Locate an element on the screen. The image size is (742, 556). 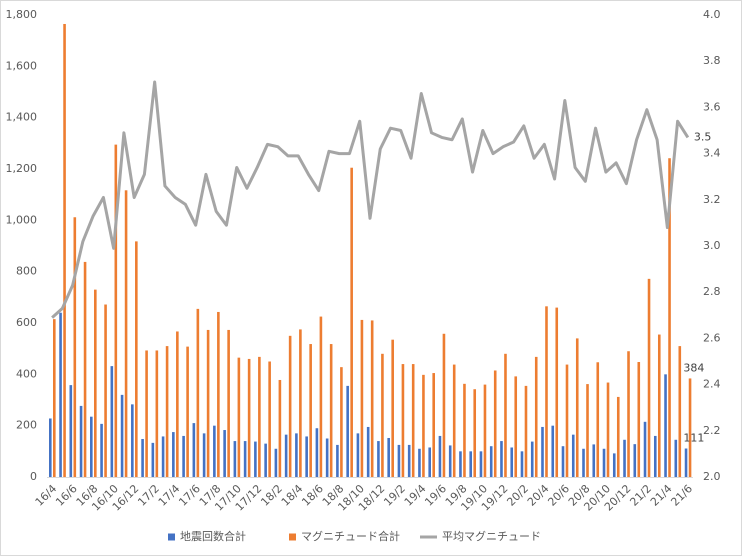
legend-label: 平均マグニチュード is located at coordinates (491, 536).